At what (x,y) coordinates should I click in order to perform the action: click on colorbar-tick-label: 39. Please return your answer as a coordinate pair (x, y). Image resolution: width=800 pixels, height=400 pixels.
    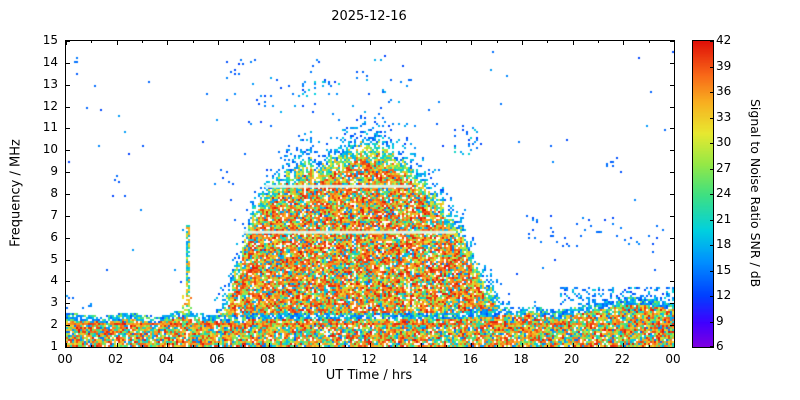
    Looking at the image, I should click on (724, 65).